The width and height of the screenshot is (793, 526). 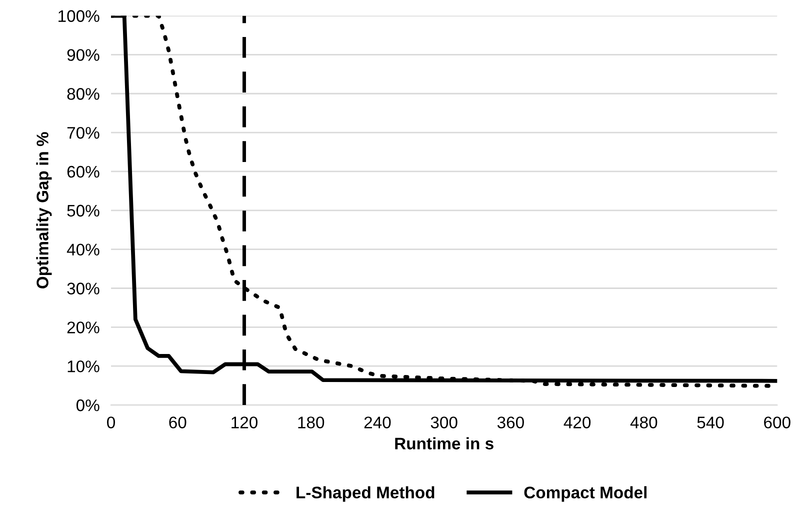 I want to click on y-tick-label: 60%, so click(x=83, y=172).